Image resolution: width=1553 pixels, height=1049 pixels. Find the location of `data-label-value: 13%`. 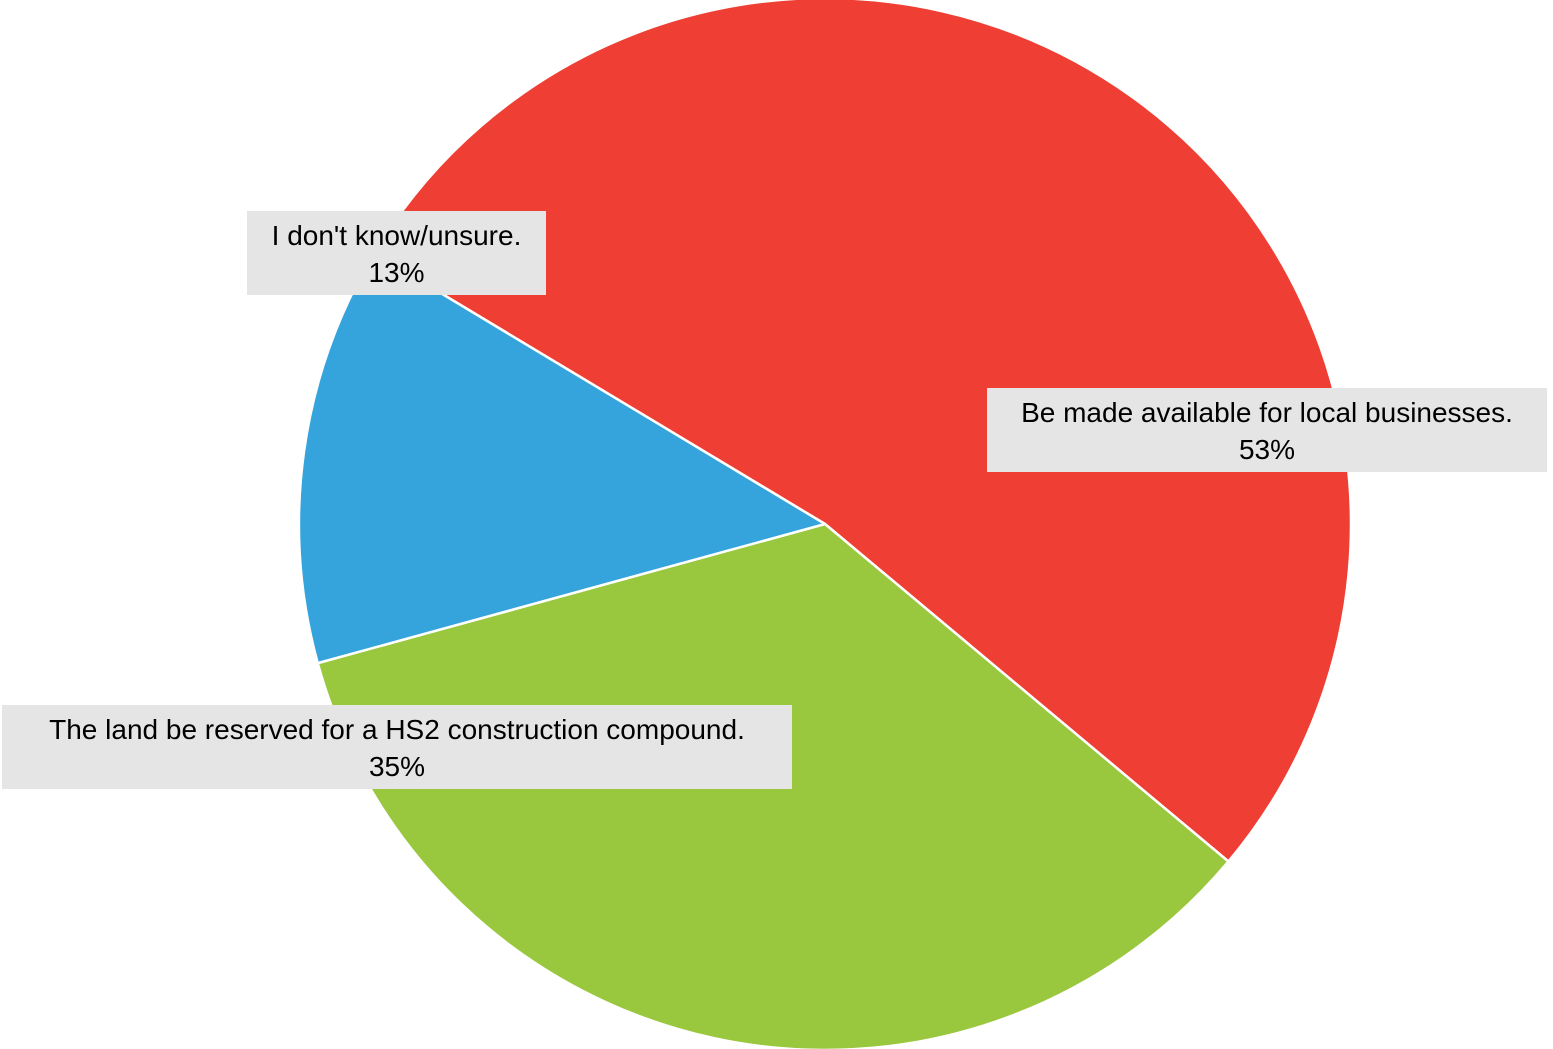

data-label-value: 13% is located at coordinates (396, 272).